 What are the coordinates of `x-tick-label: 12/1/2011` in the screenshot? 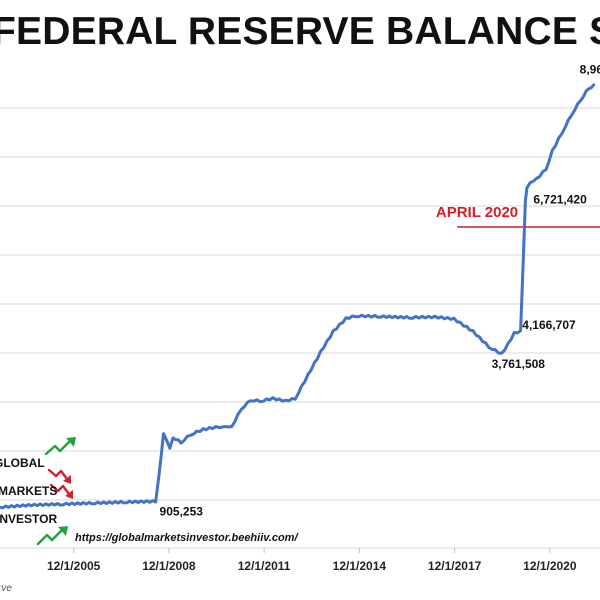 It's located at (264, 566).